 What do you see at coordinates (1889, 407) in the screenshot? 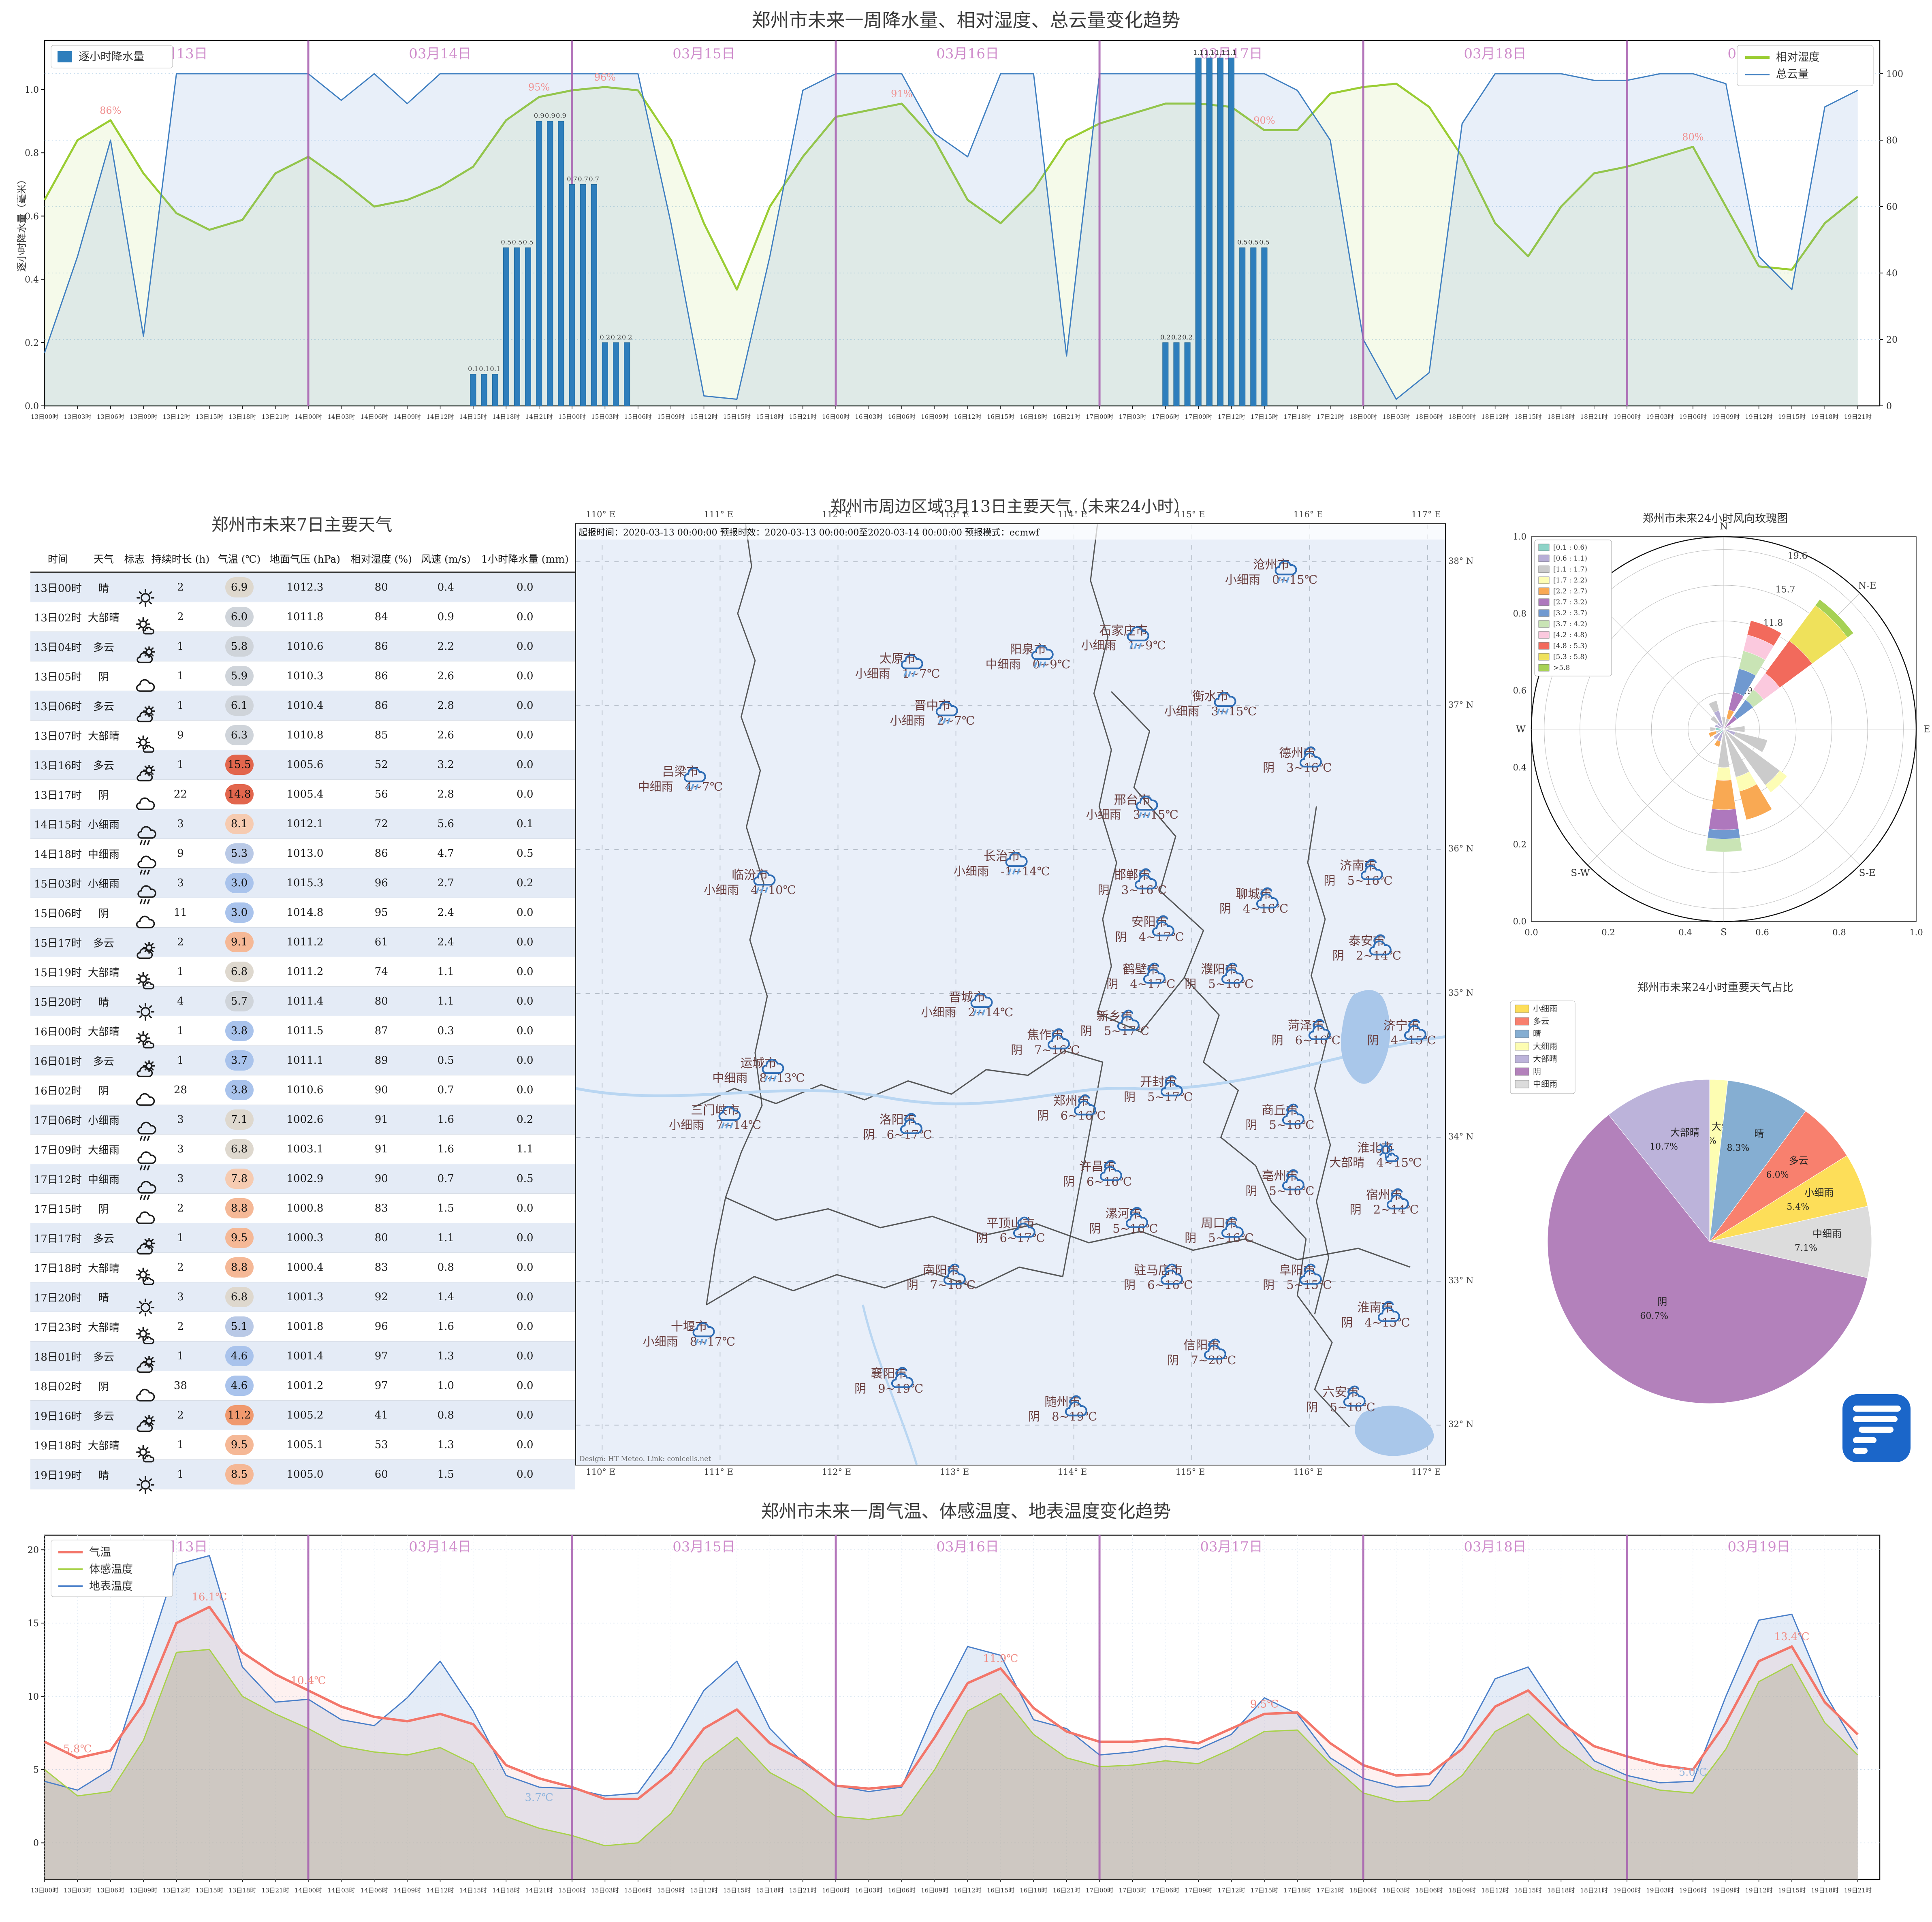
I see `svg-text: 0` at bounding box center [1889, 407].